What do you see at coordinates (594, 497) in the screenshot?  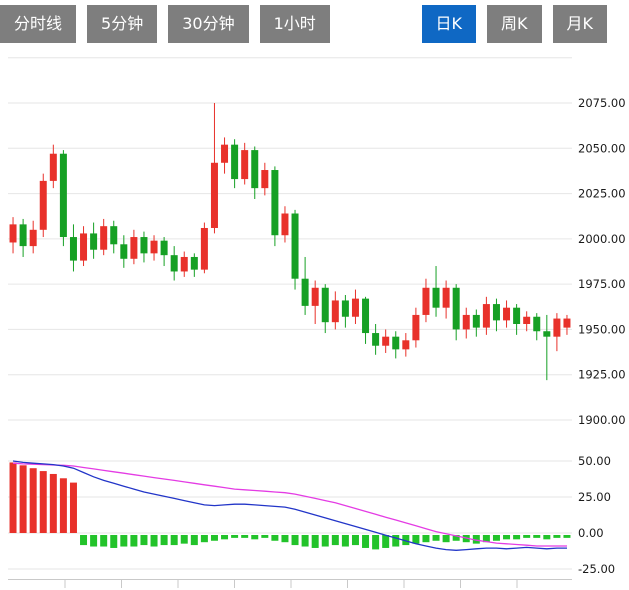 I see `macd-axis-label: 25.00` at bounding box center [594, 497].